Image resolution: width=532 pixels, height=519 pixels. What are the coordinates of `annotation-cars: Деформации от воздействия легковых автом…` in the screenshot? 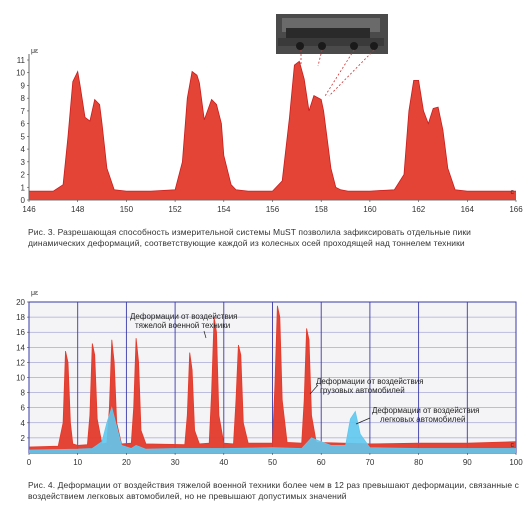 It's located at (427, 415).